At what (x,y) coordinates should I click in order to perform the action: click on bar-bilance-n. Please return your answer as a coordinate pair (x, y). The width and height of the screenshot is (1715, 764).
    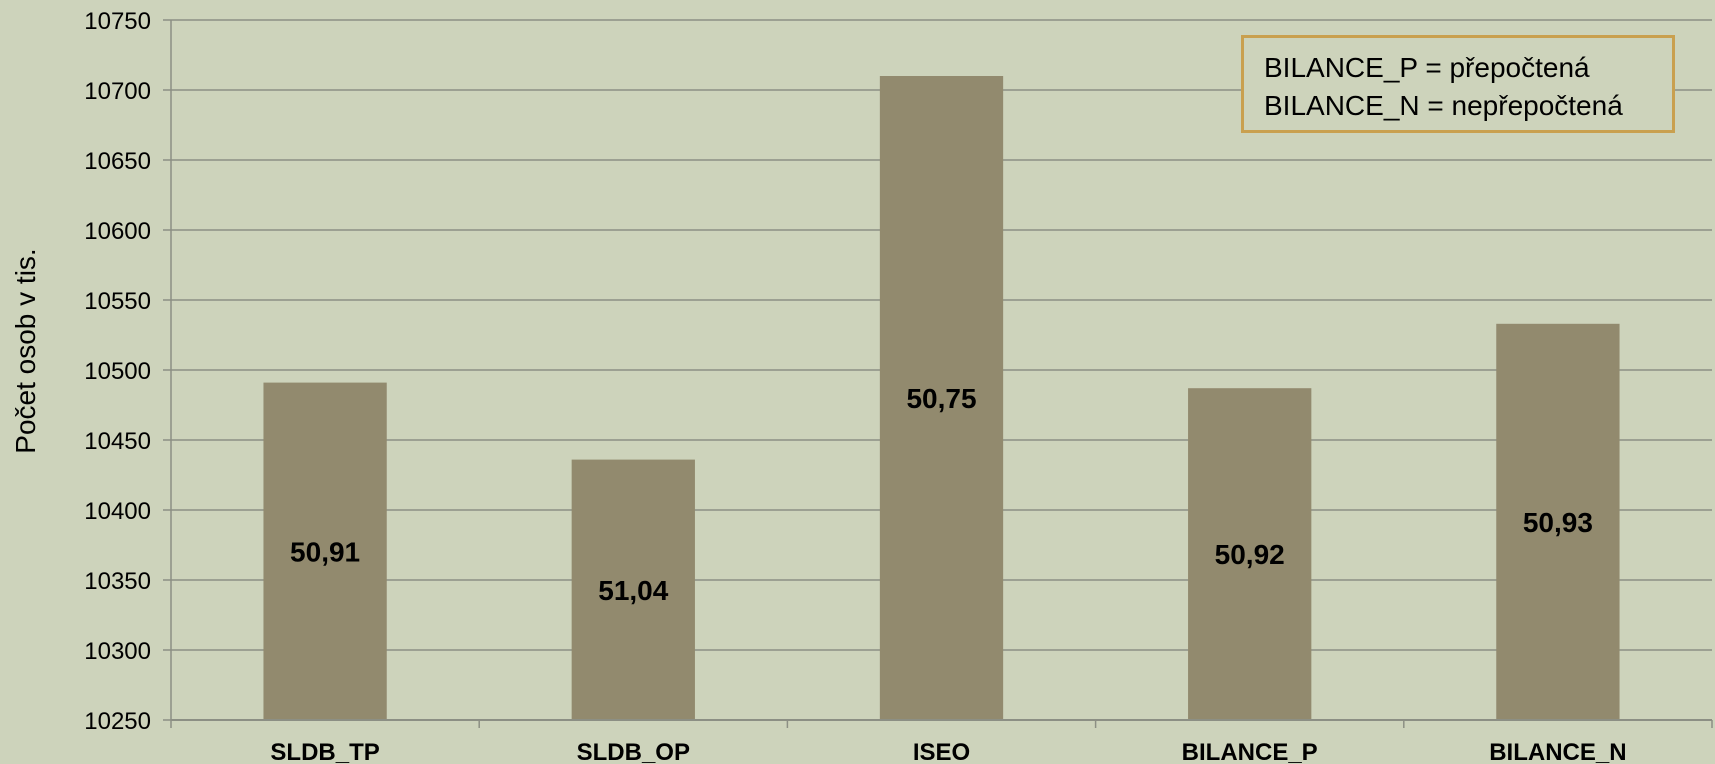
    Looking at the image, I should click on (1558, 521).